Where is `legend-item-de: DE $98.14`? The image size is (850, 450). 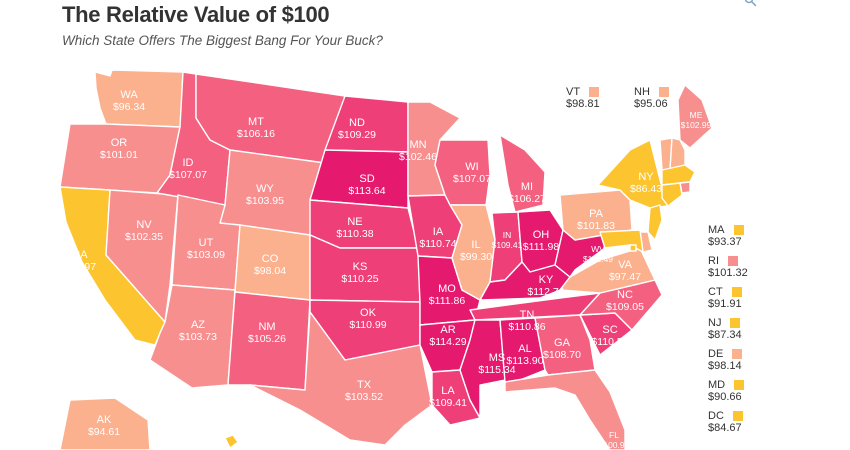
legend-item-de: DE $98.14 is located at coordinates (753, 360).